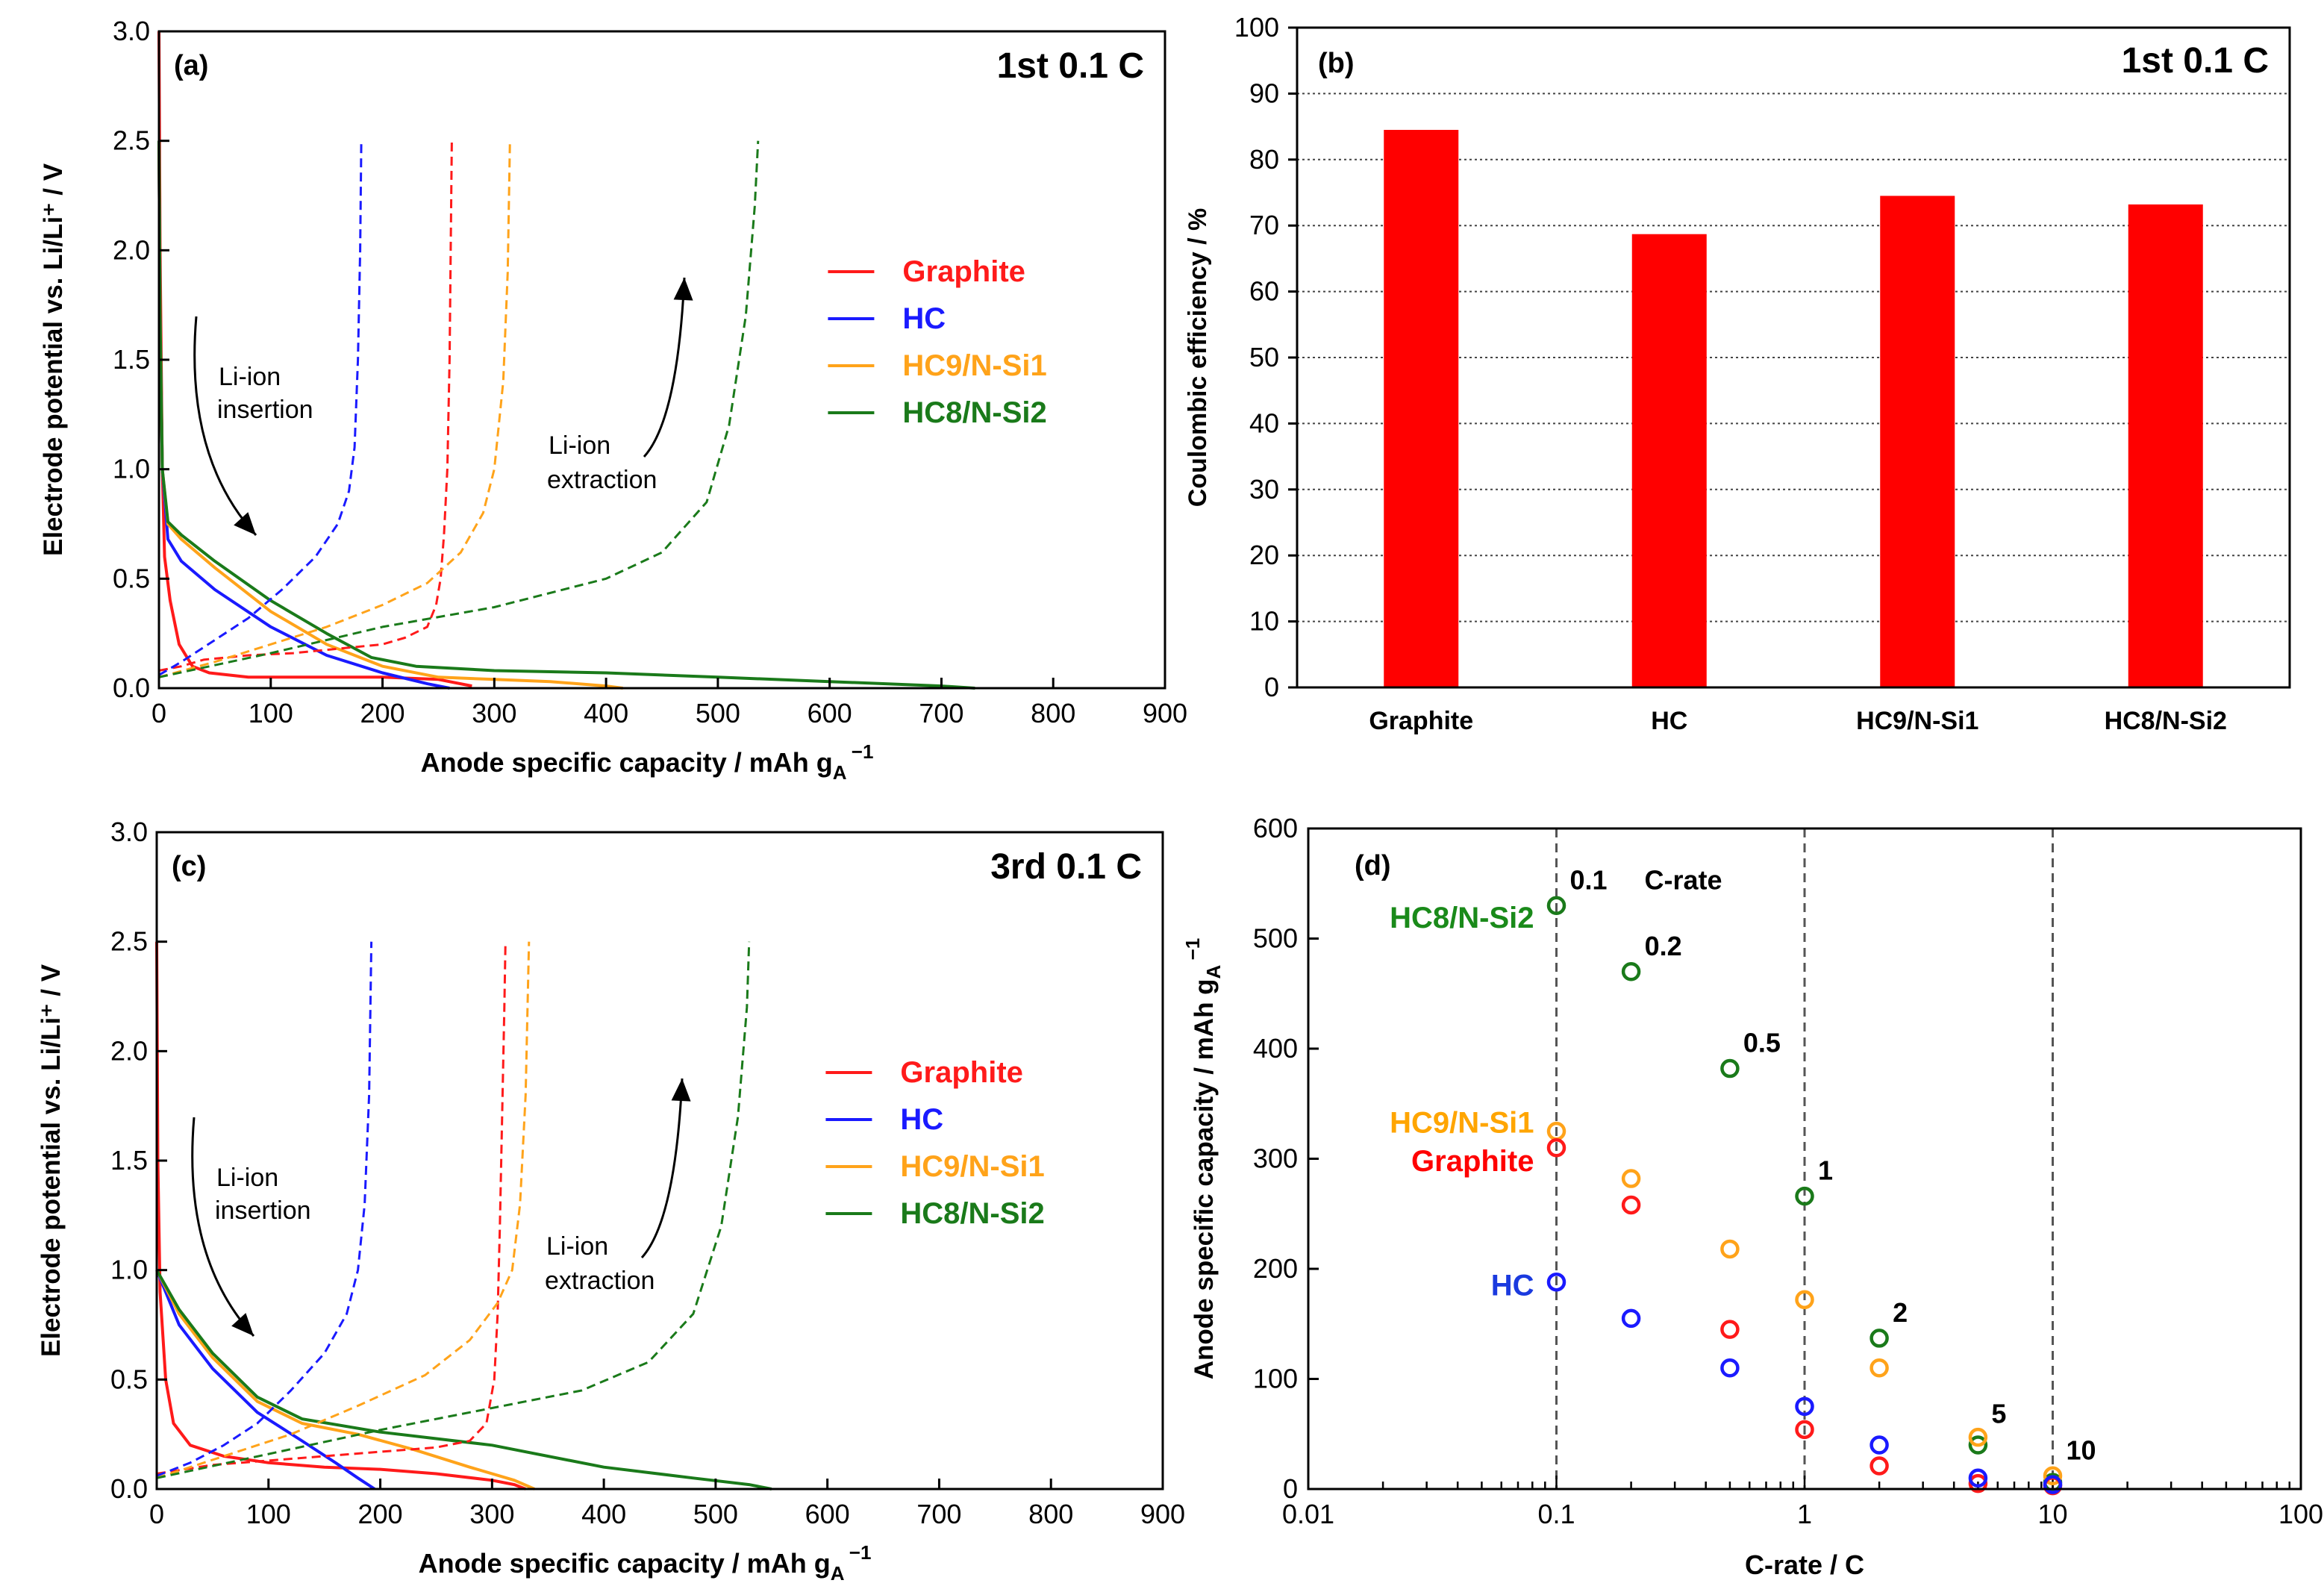  I want to click on rate-label: 0.1, so click(1589, 879).